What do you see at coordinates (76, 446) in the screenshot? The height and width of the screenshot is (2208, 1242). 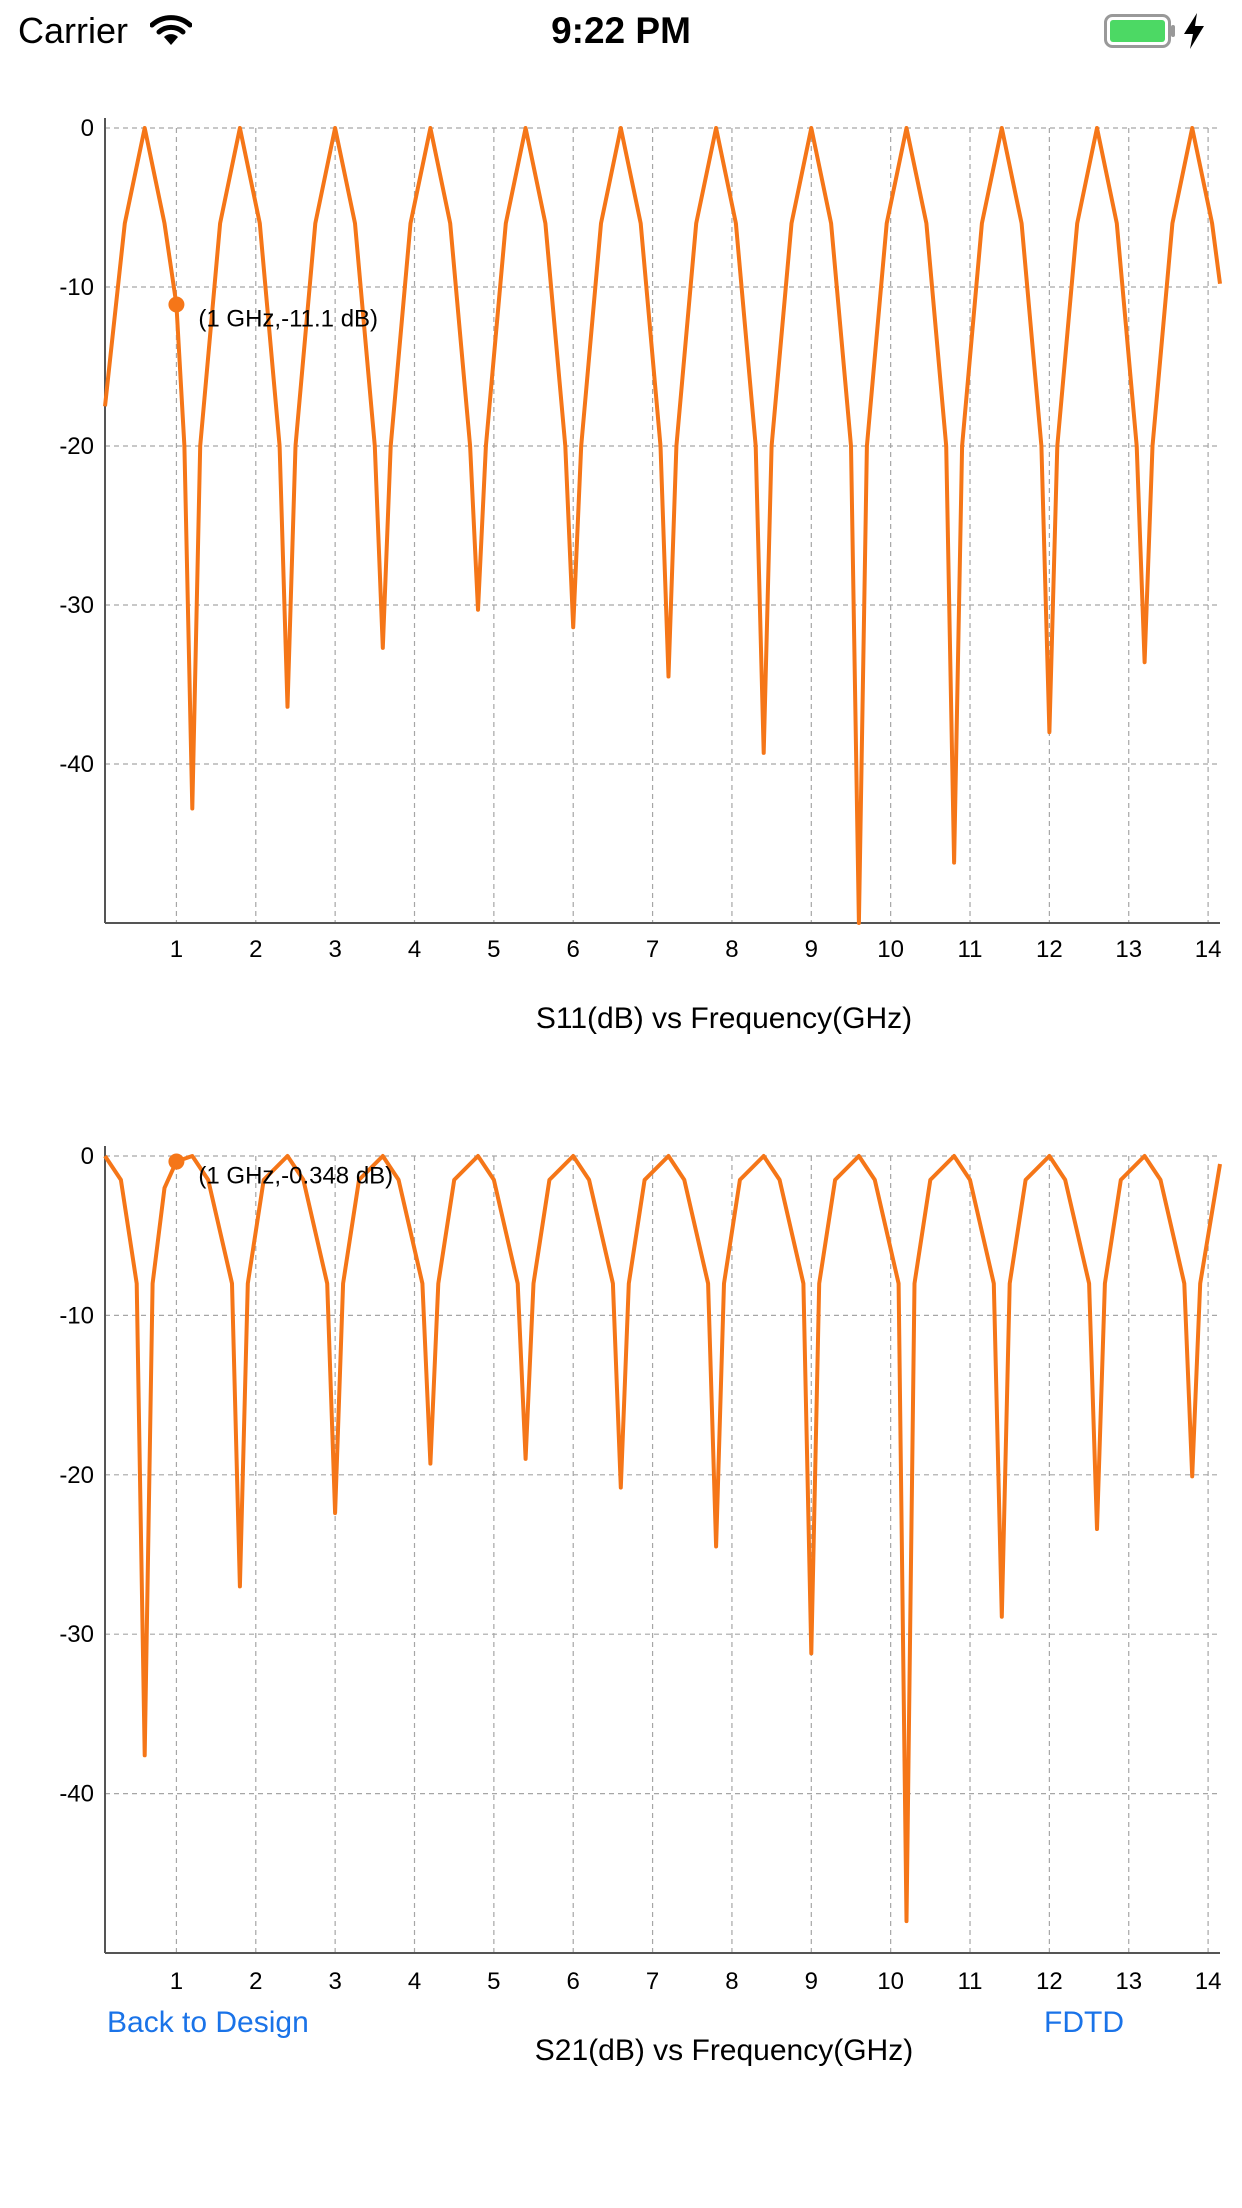 I see `s11-y-tick-label: -20` at bounding box center [76, 446].